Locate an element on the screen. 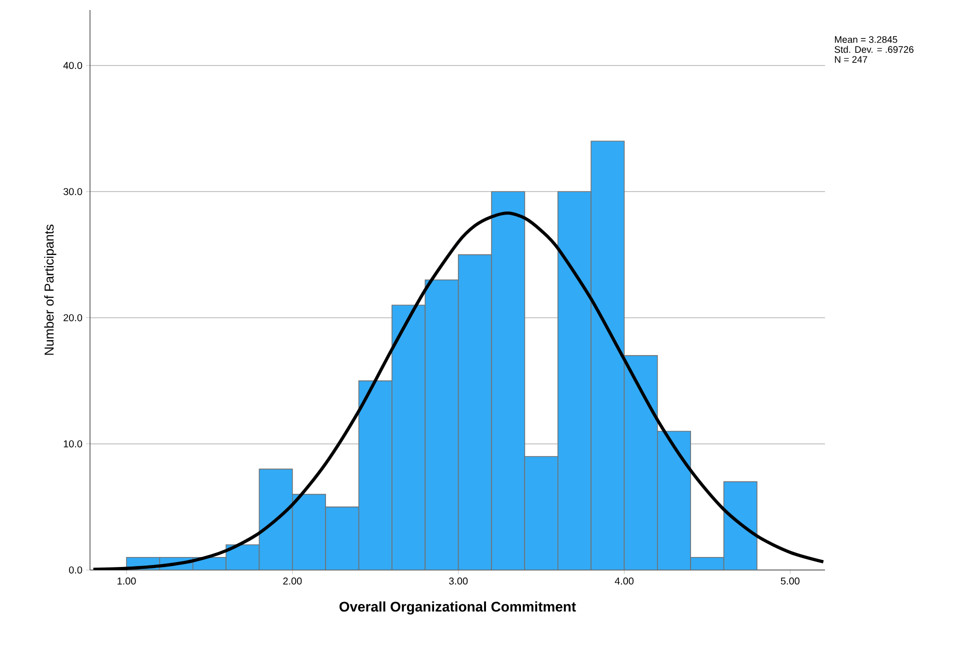 The image size is (956, 650). x-tick-label: 2.00 is located at coordinates (292, 581).